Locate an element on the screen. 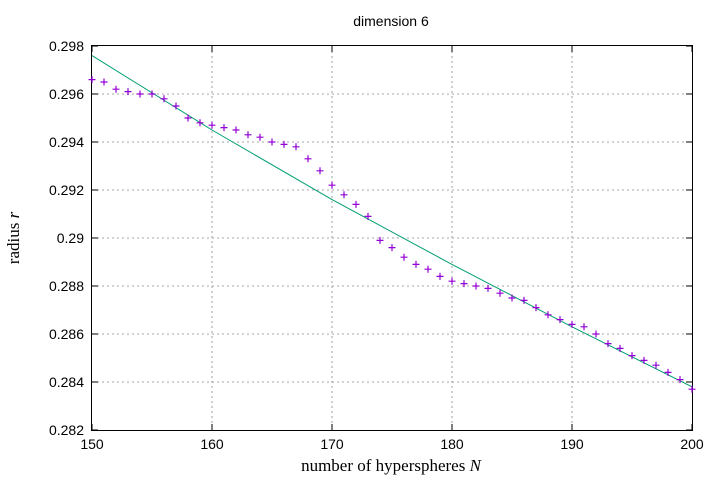 The height and width of the screenshot is (480, 720). y-tick-label: 0.298 is located at coordinates (66, 46).